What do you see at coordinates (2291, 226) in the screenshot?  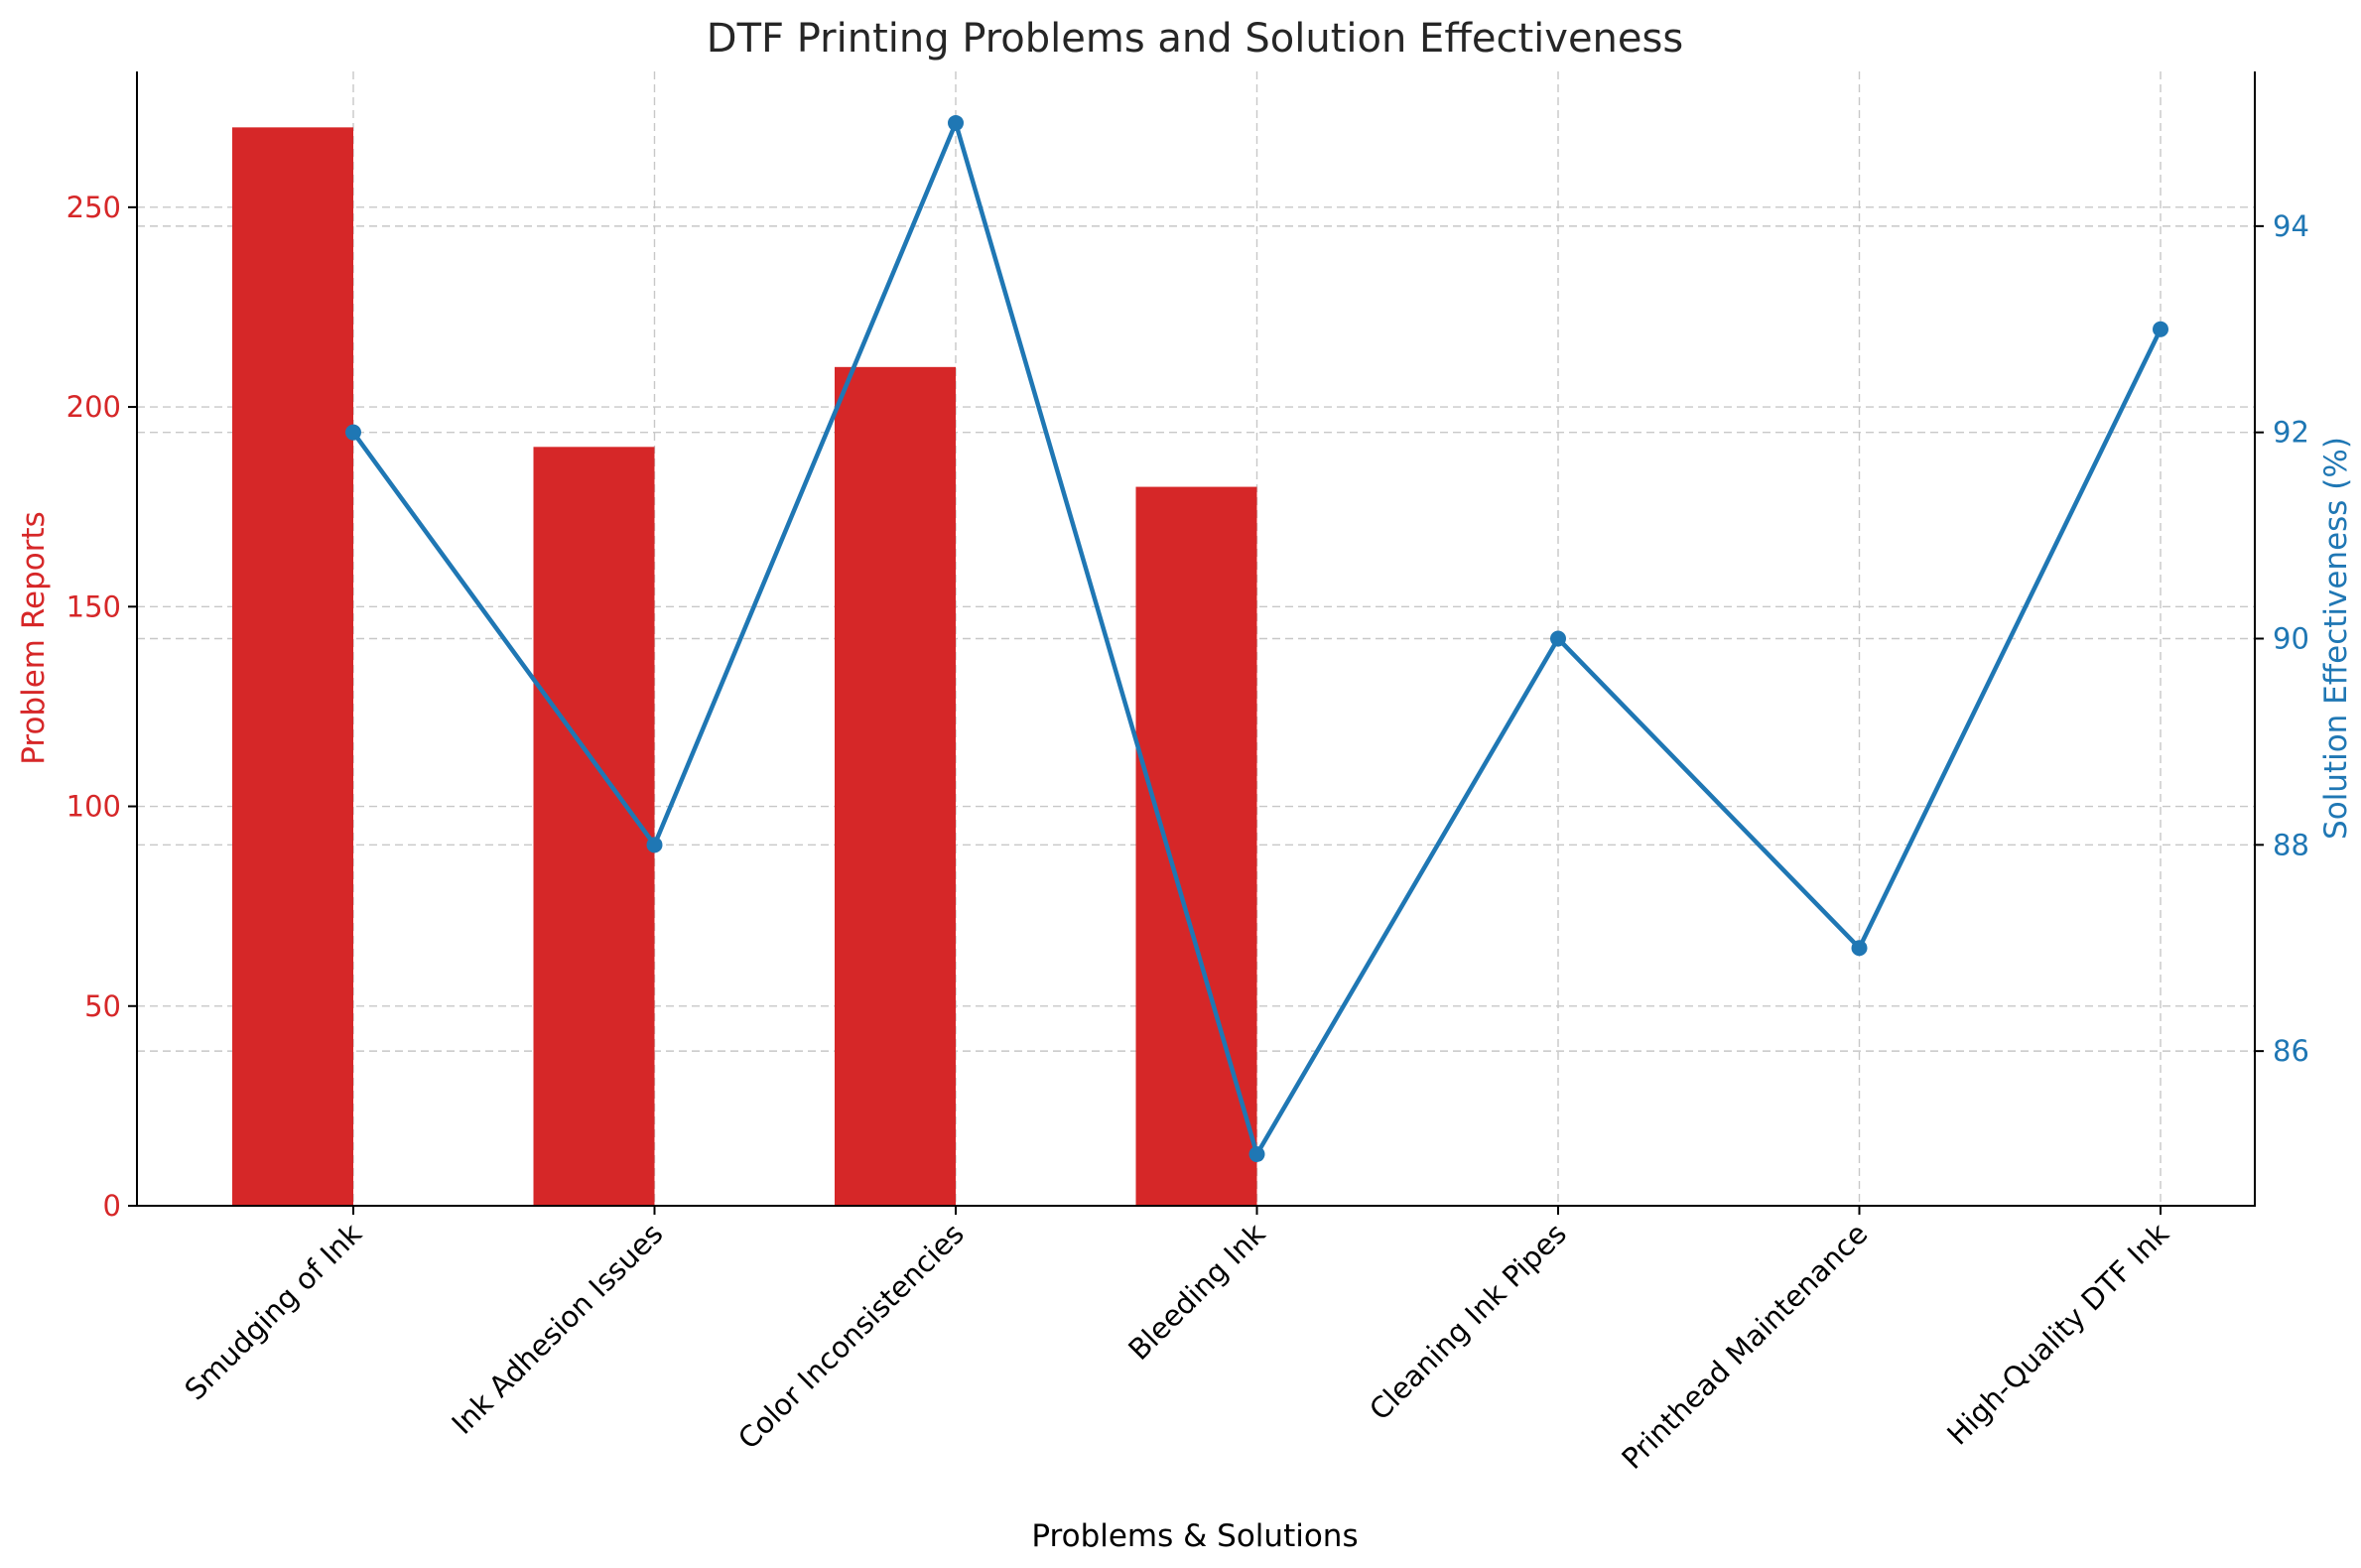 I see `y-right-tick-label: 94` at bounding box center [2291, 226].